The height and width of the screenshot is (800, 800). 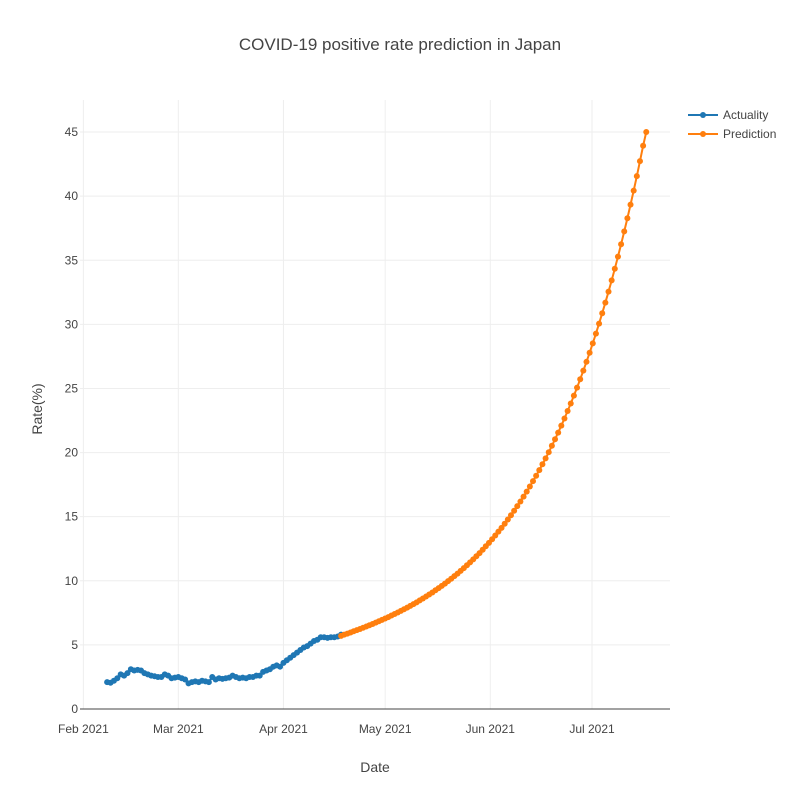 What do you see at coordinates (74, 645) in the screenshot?
I see `y-tick-label: 5` at bounding box center [74, 645].